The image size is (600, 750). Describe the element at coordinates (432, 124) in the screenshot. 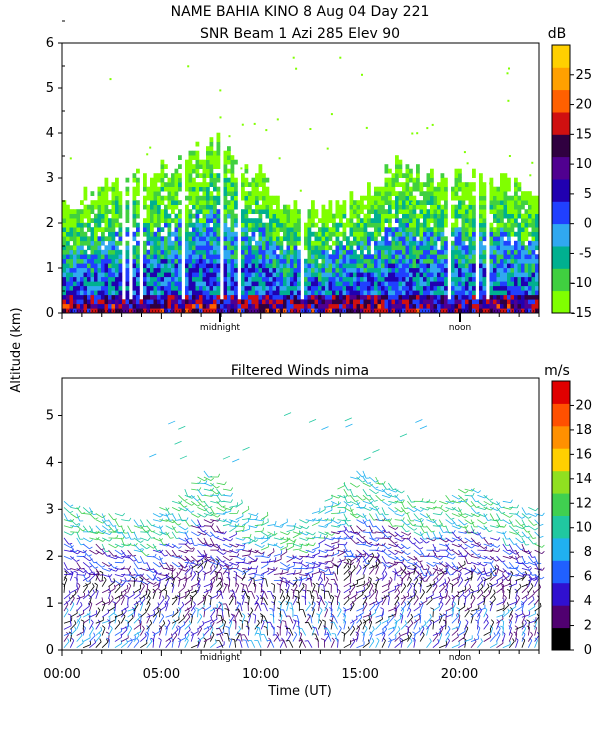

I see `snr-speck` at that location.